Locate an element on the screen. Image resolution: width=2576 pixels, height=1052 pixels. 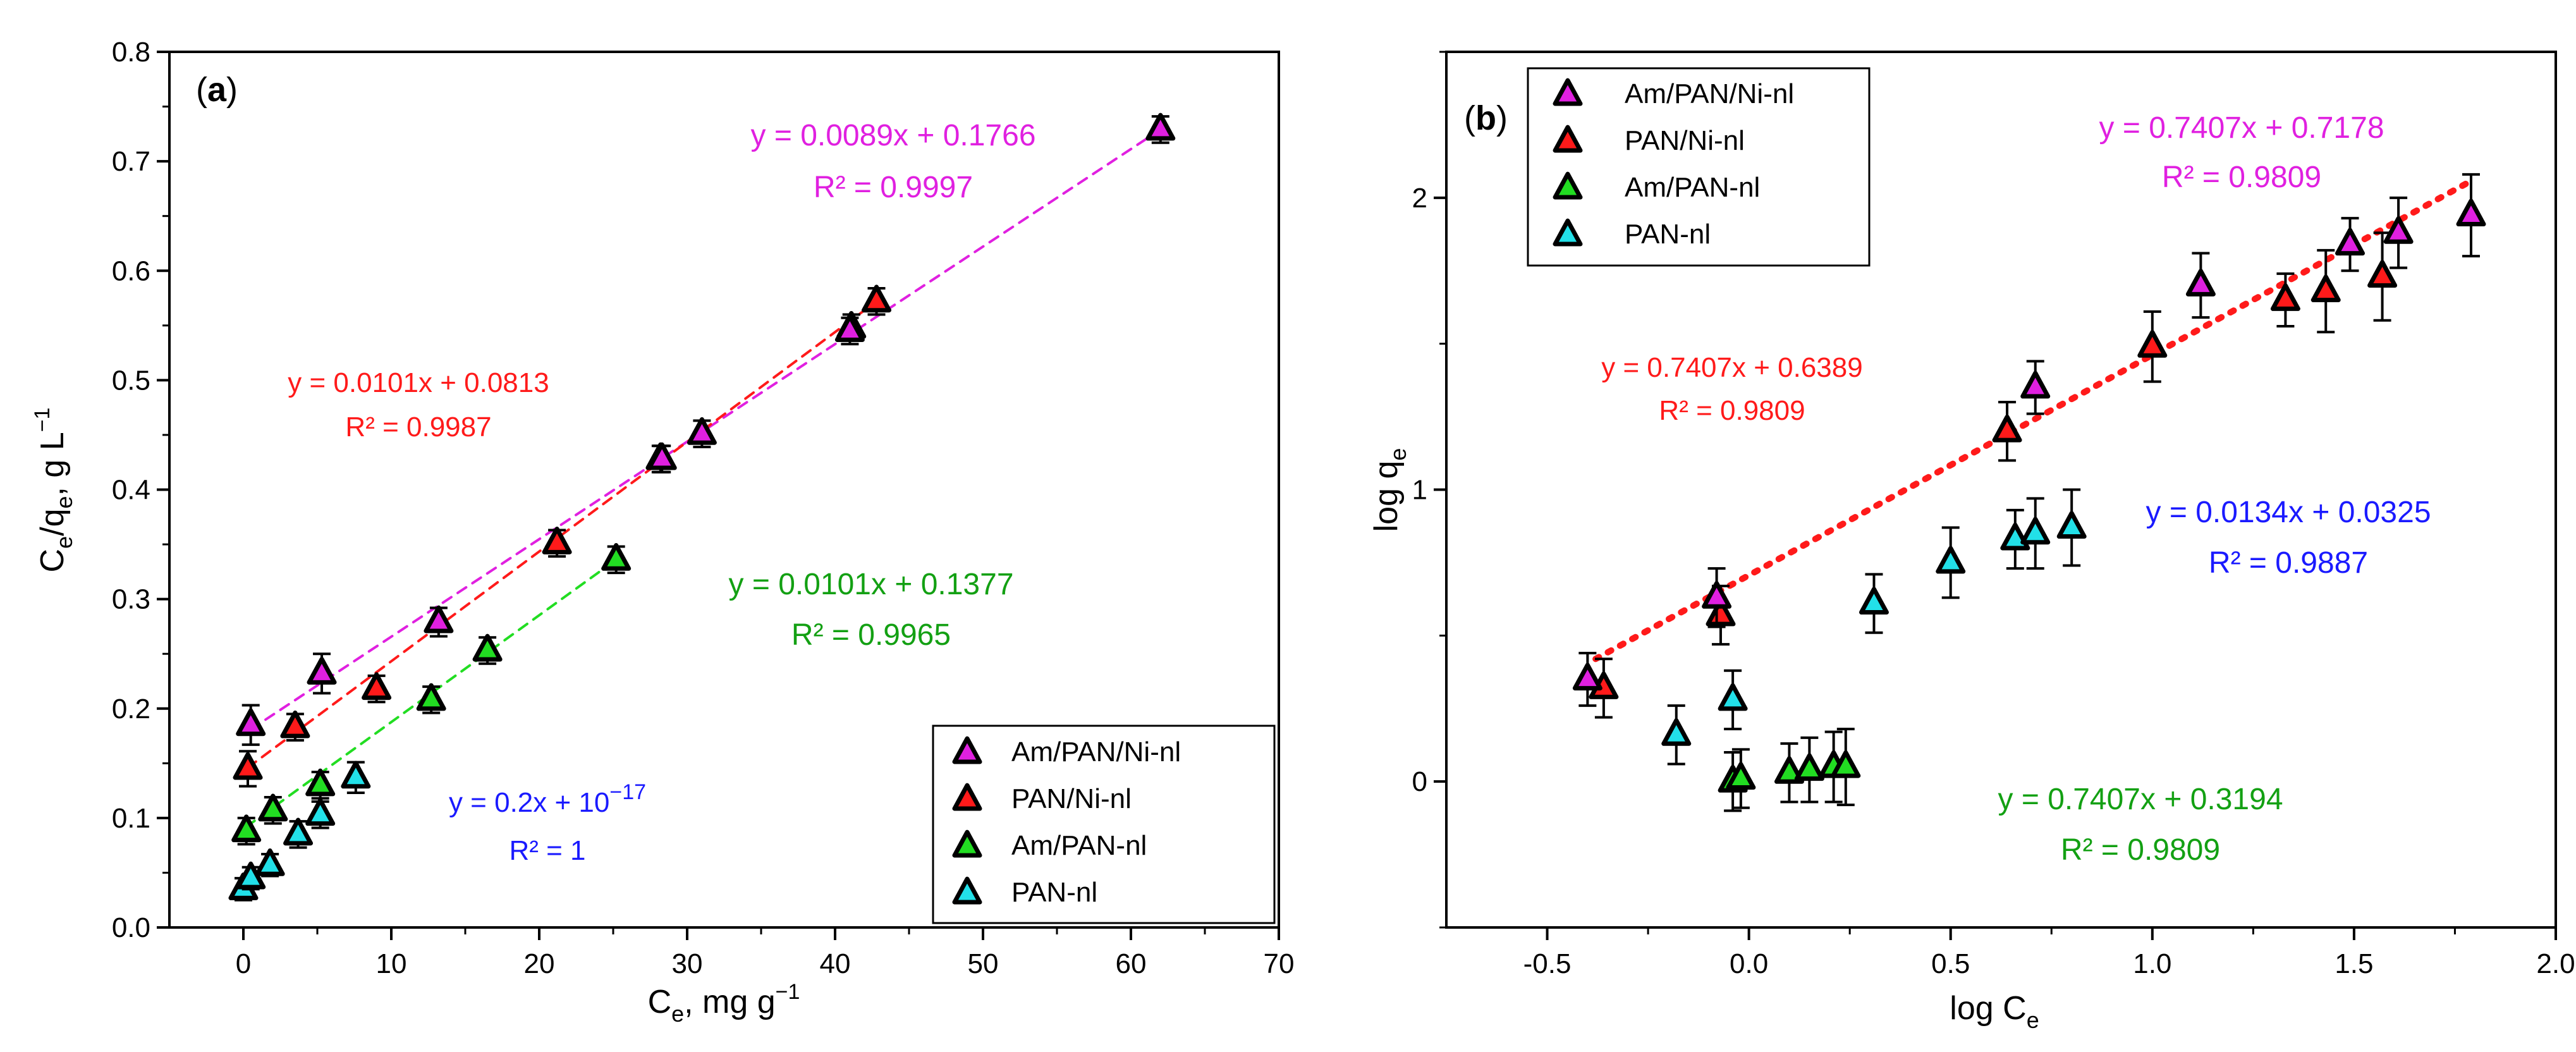
panel-a-annotation-blue-eq: y = 0.2x + 10−17 is located at coordinates (547, 799).